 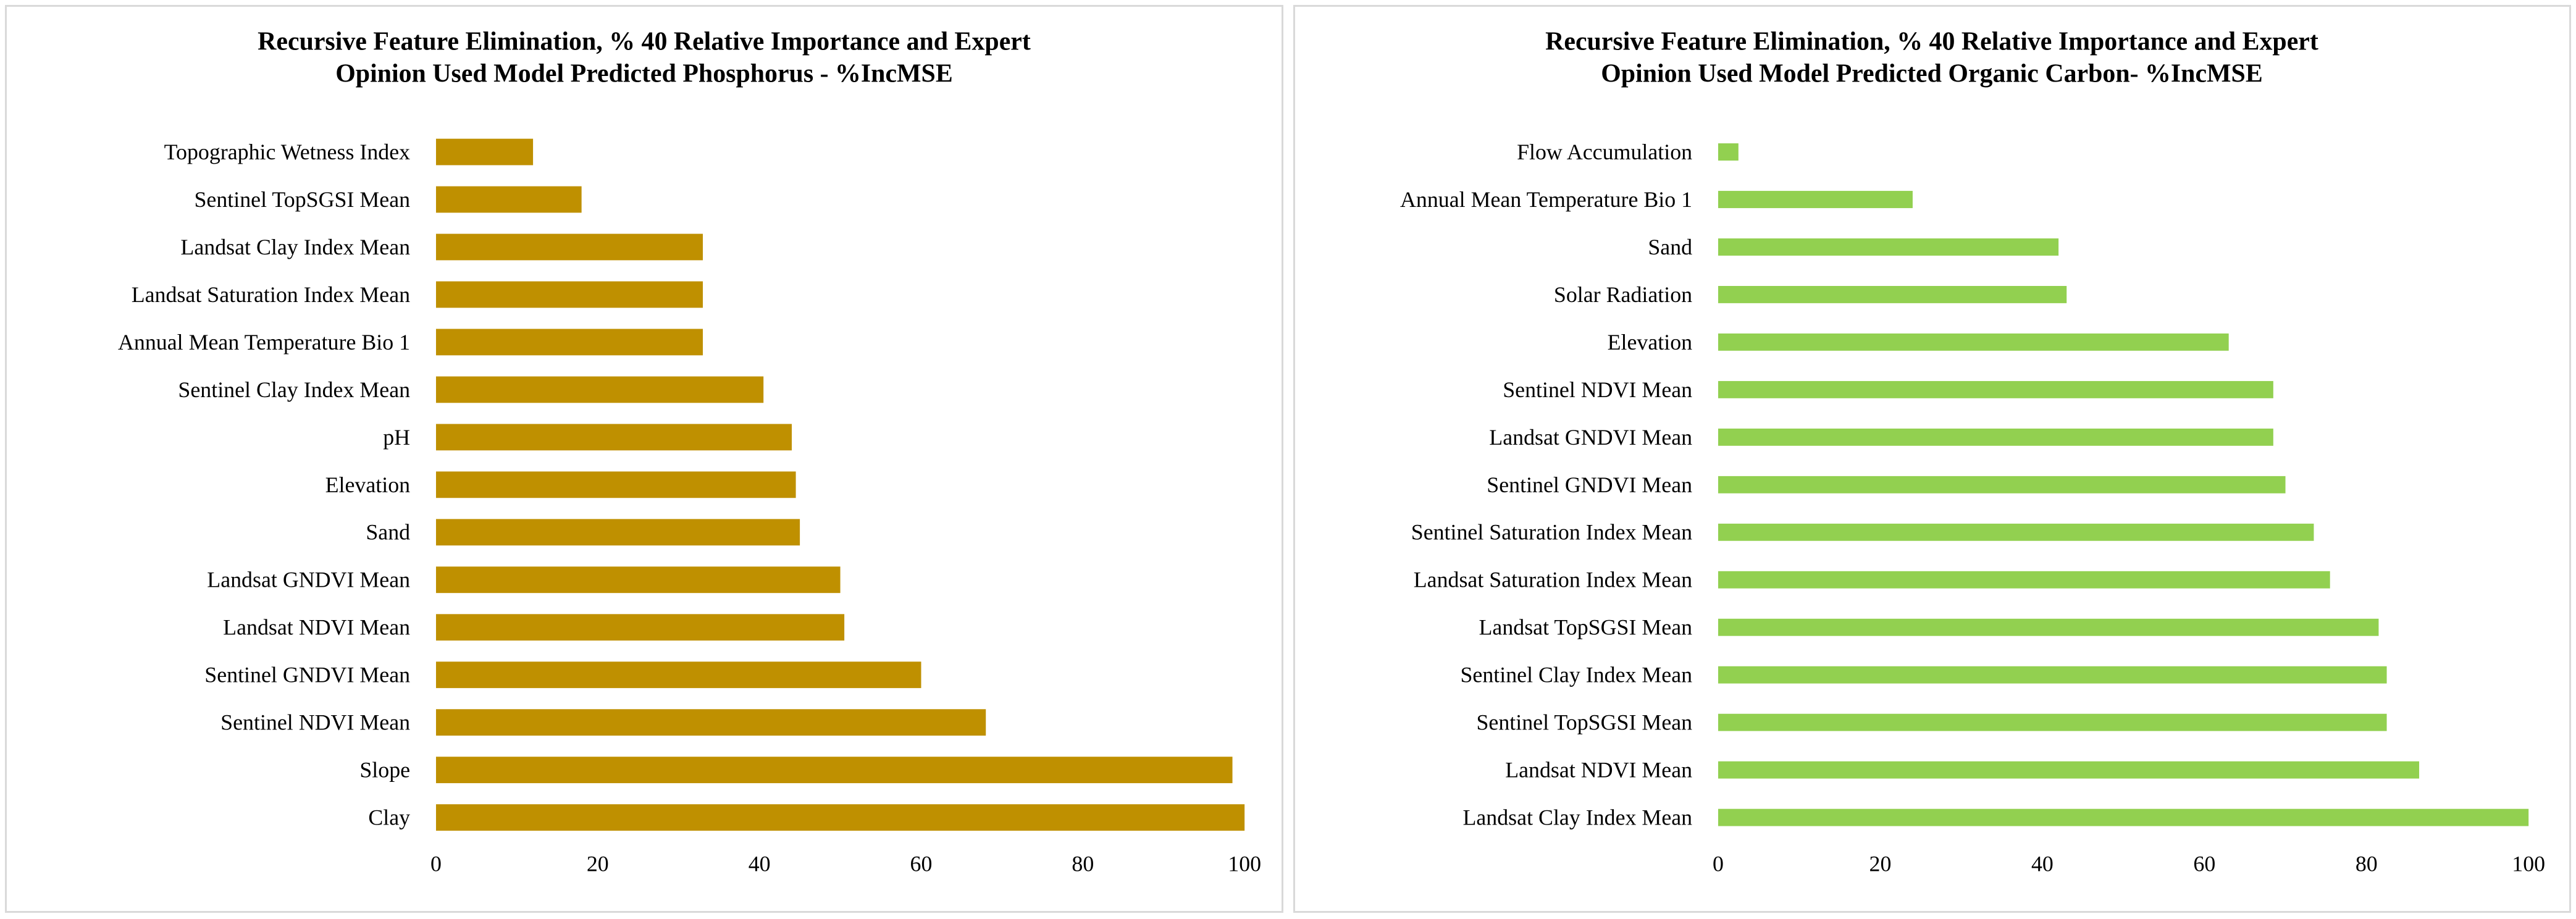 I want to click on category-label-slope: Slope, so click(x=384, y=770).